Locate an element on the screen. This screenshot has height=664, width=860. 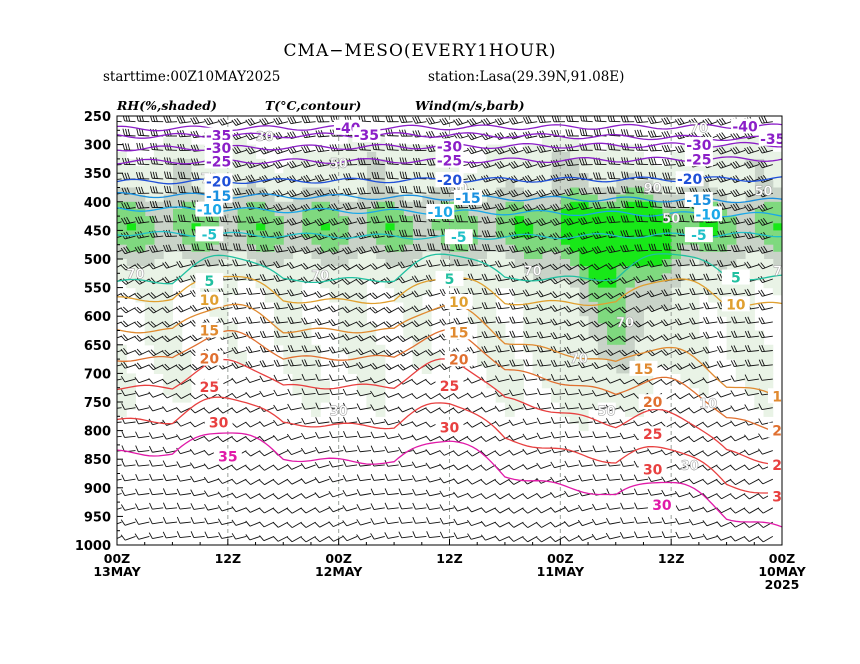
temperature-label: 15 is located at coordinates (458, 333).